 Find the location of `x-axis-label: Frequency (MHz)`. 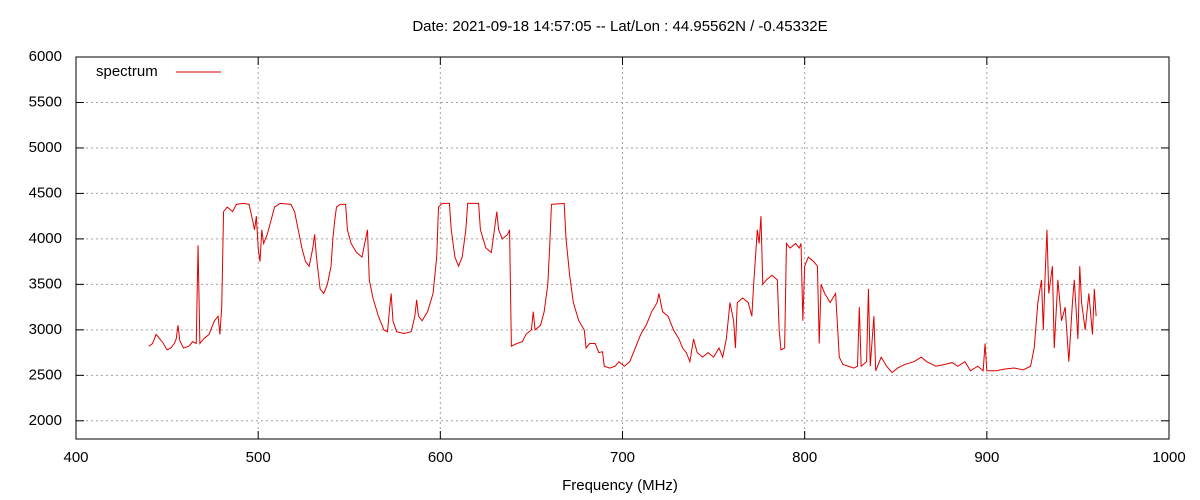

x-axis-label: Frequency (MHz) is located at coordinates (620, 485).